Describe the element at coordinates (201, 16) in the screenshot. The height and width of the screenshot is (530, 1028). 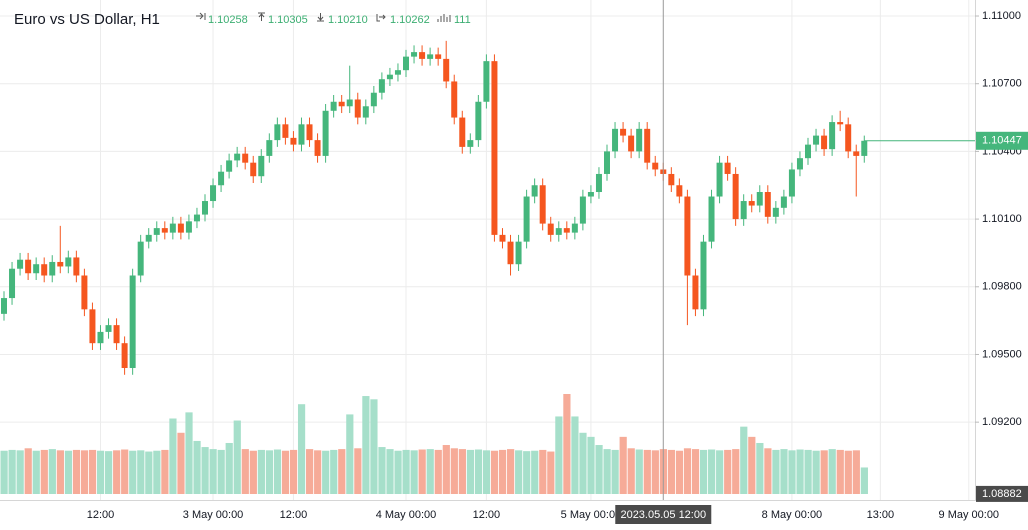
I see `open-icon` at that location.